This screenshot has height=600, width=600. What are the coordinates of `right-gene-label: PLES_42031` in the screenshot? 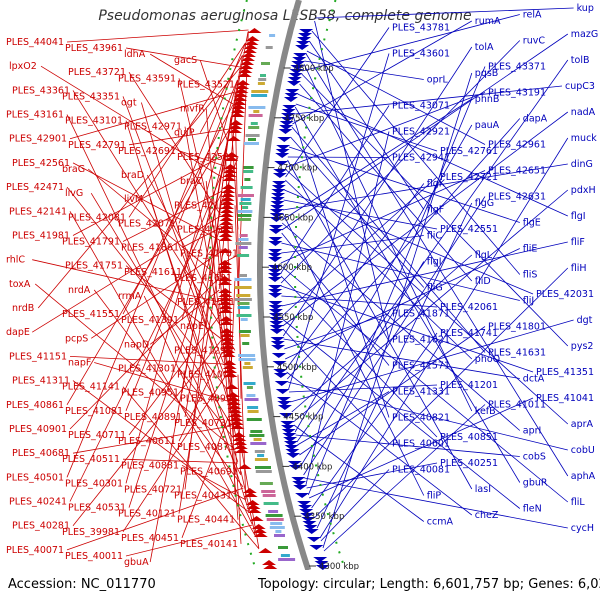 It's located at (565, 294).